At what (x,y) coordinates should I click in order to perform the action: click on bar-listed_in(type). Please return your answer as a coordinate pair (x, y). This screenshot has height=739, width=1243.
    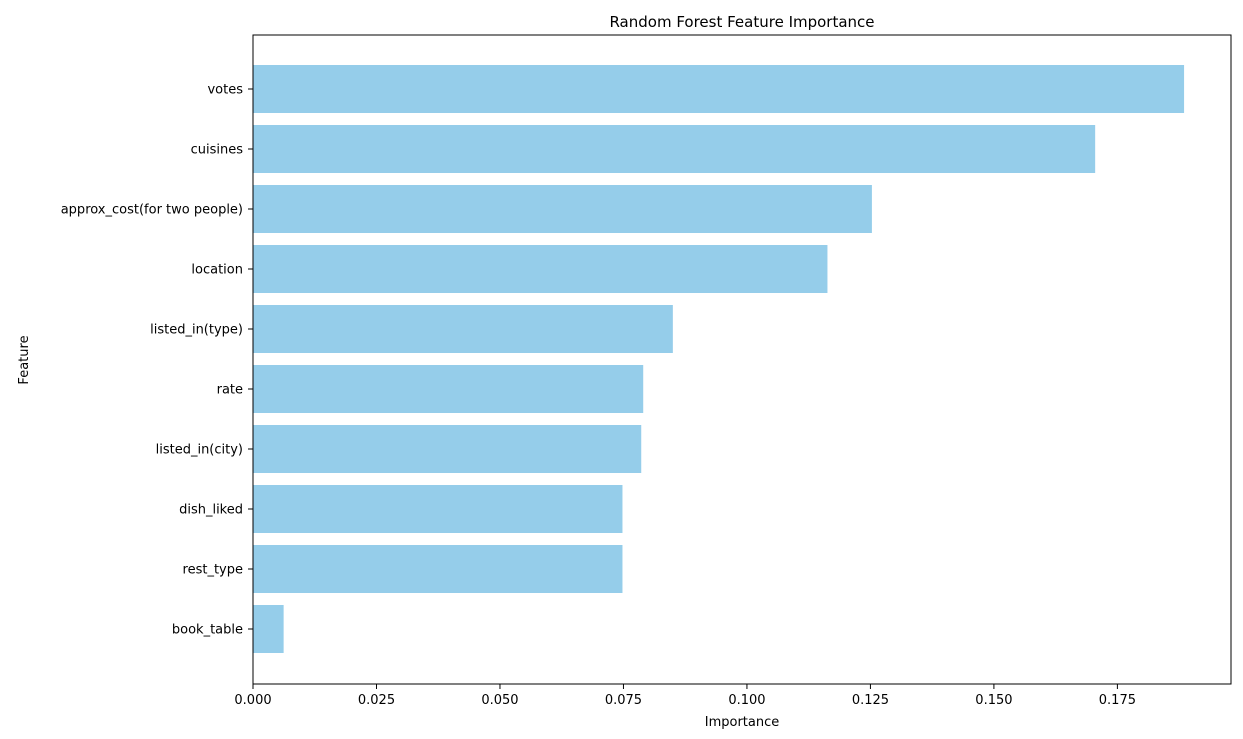
    Looking at the image, I should click on (463, 329).